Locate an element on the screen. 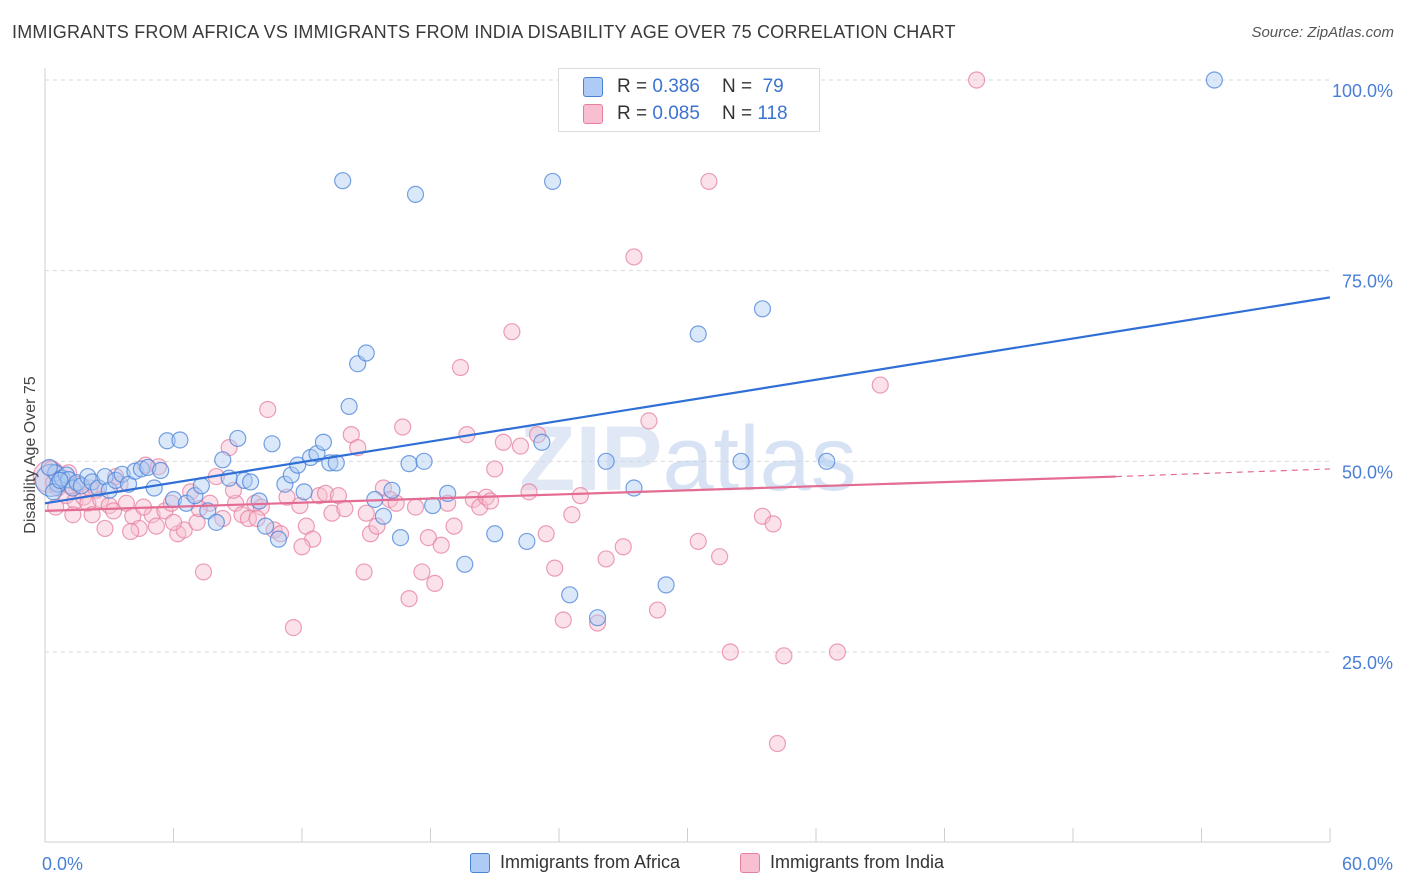 The image size is (1406, 892). legend-item-india: Immigrants from India is located at coordinates (842, 862).